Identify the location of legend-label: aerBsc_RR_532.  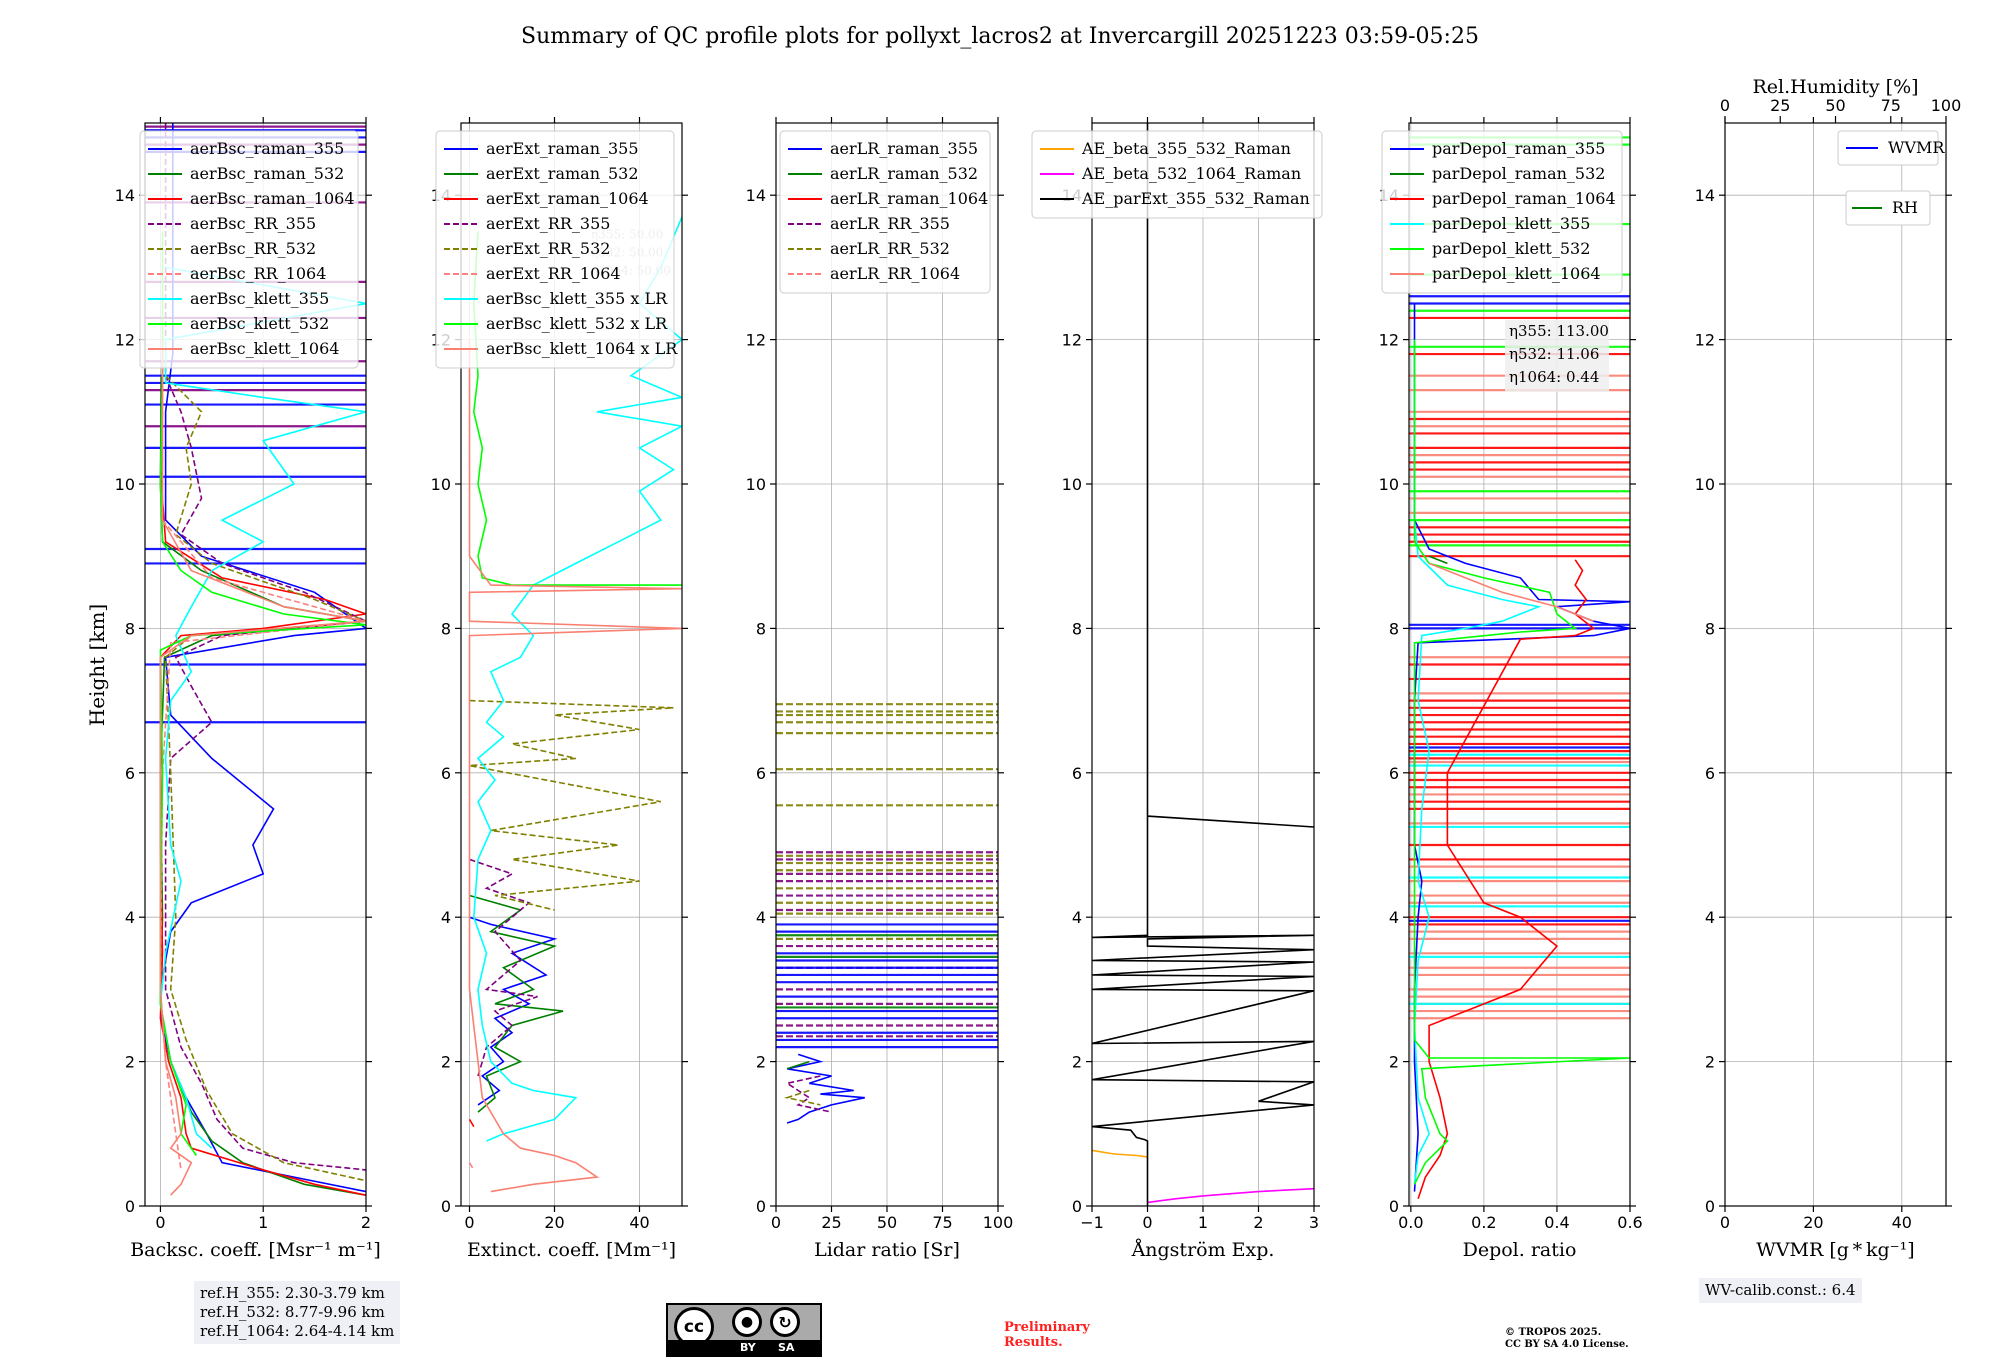
(253, 248).